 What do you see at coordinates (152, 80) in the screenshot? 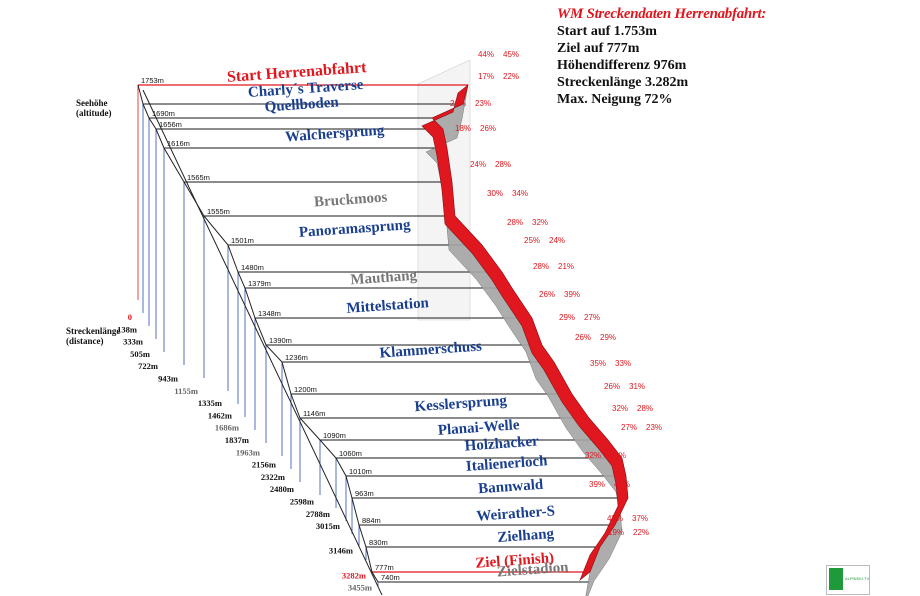
I see `altitude-tick-label: 1753m` at bounding box center [152, 80].